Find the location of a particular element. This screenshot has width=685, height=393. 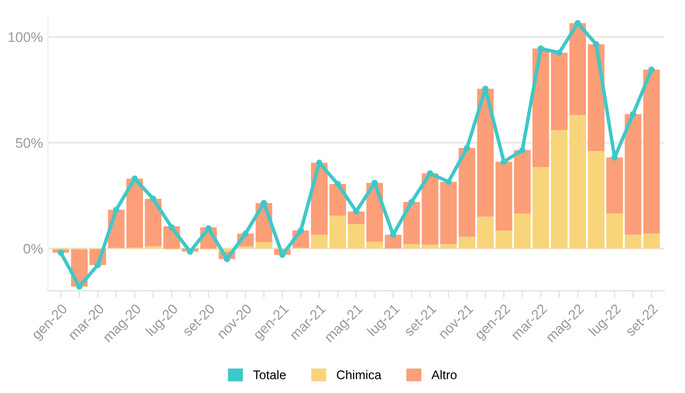

legend-label: Totale is located at coordinates (269, 375).